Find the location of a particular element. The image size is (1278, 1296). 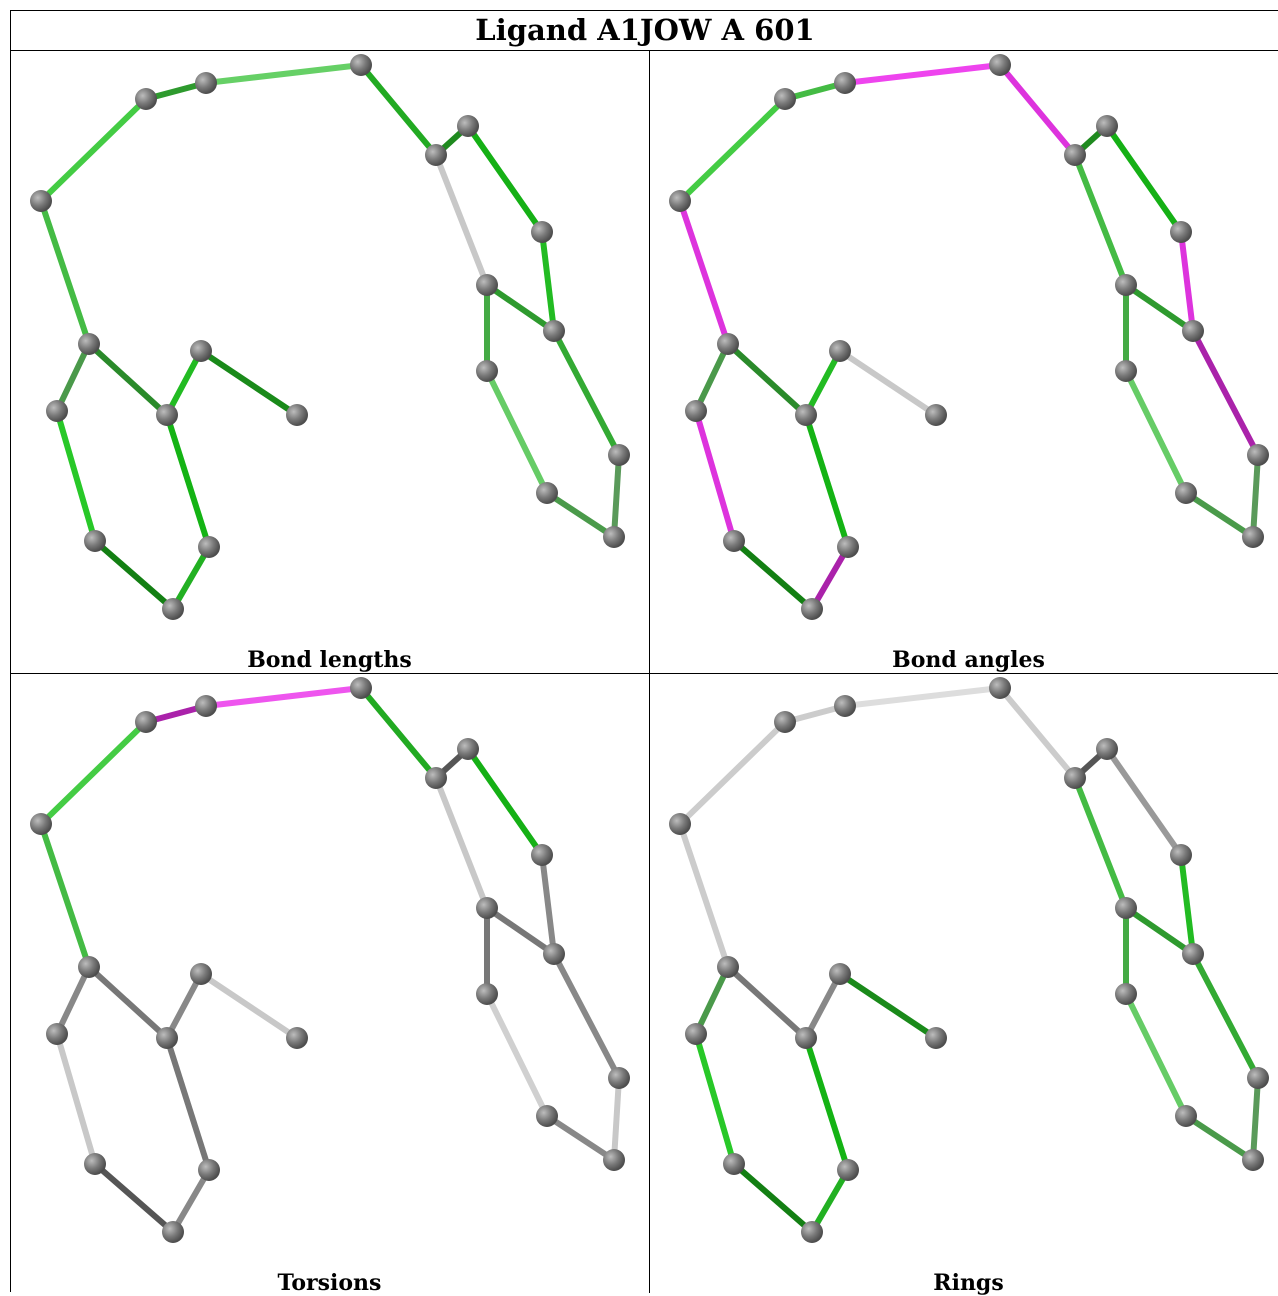

figure-title: Ligand A1JOW A 601 is located at coordinates (644, 31).